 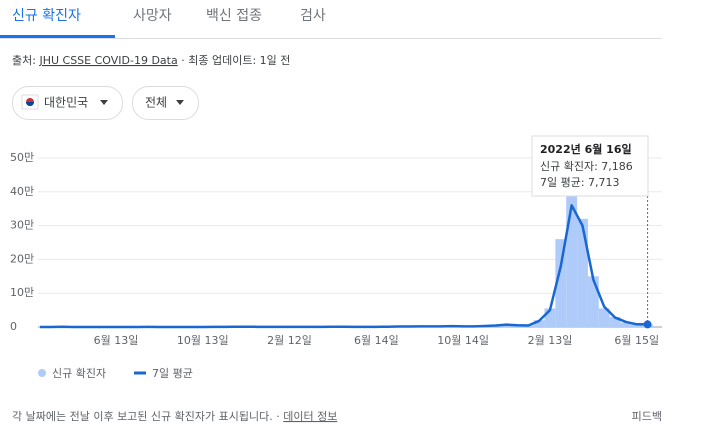 What do you see at coordinates (586, 149) in the screenshot?
I see `tooltip-title: 2022년 6월 16일` at bounding box center [586, 149].